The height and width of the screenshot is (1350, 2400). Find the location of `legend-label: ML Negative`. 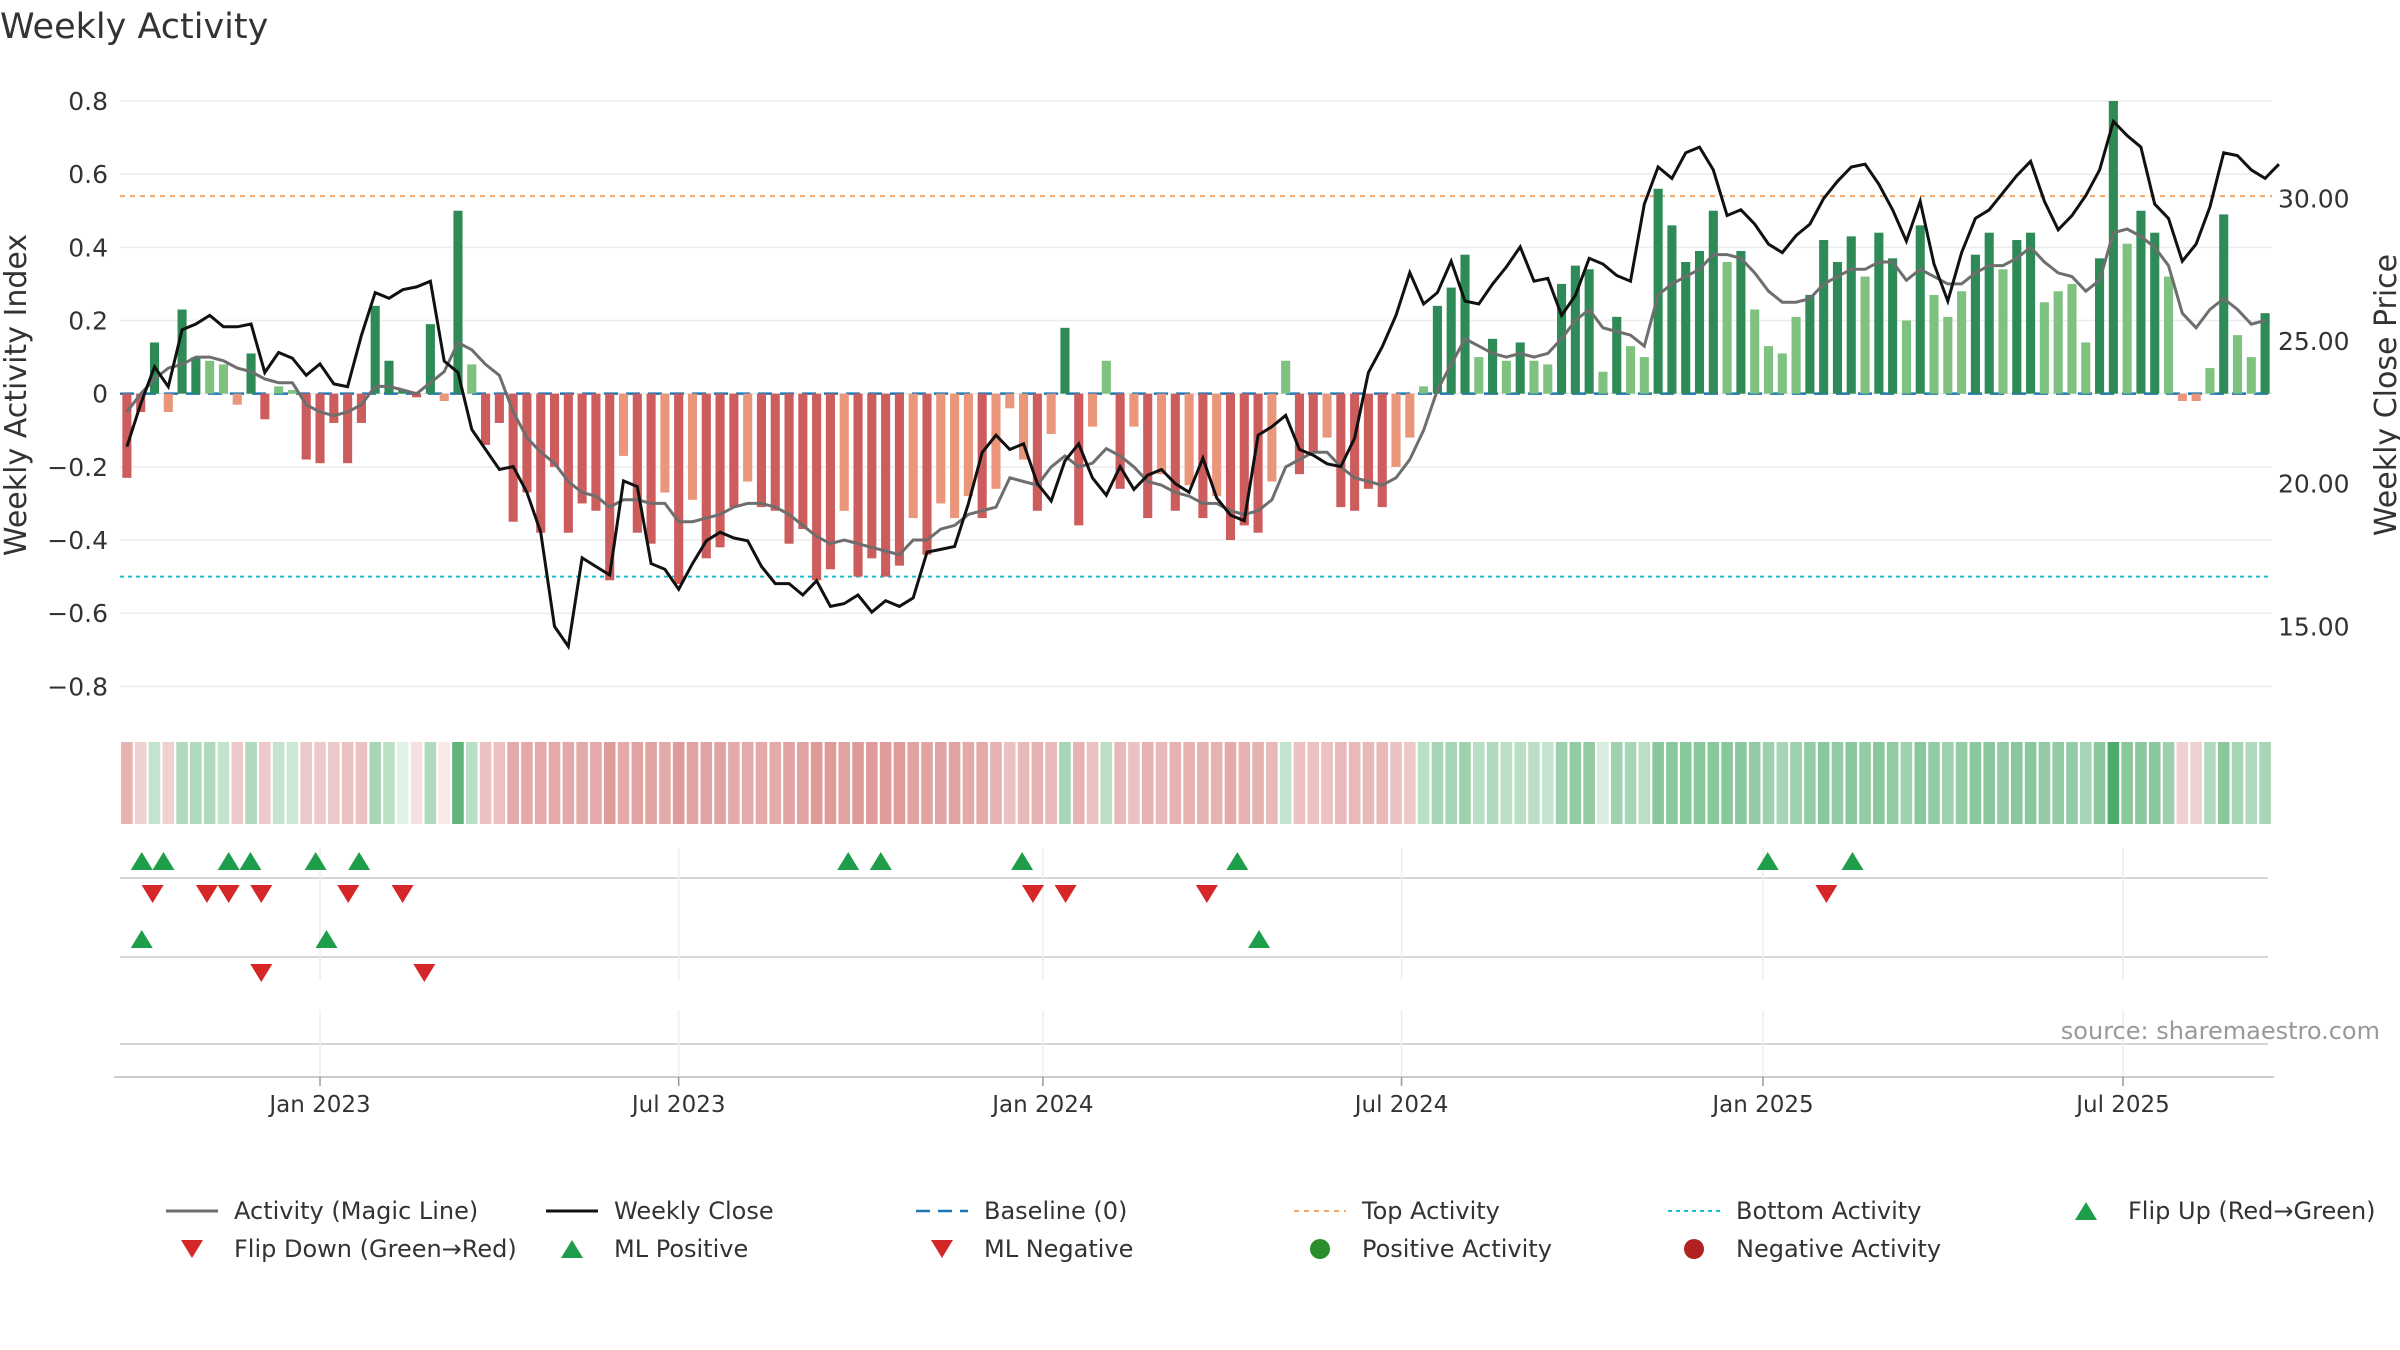

legend-label: ML Negative is located at coordinates (1059, 1249).